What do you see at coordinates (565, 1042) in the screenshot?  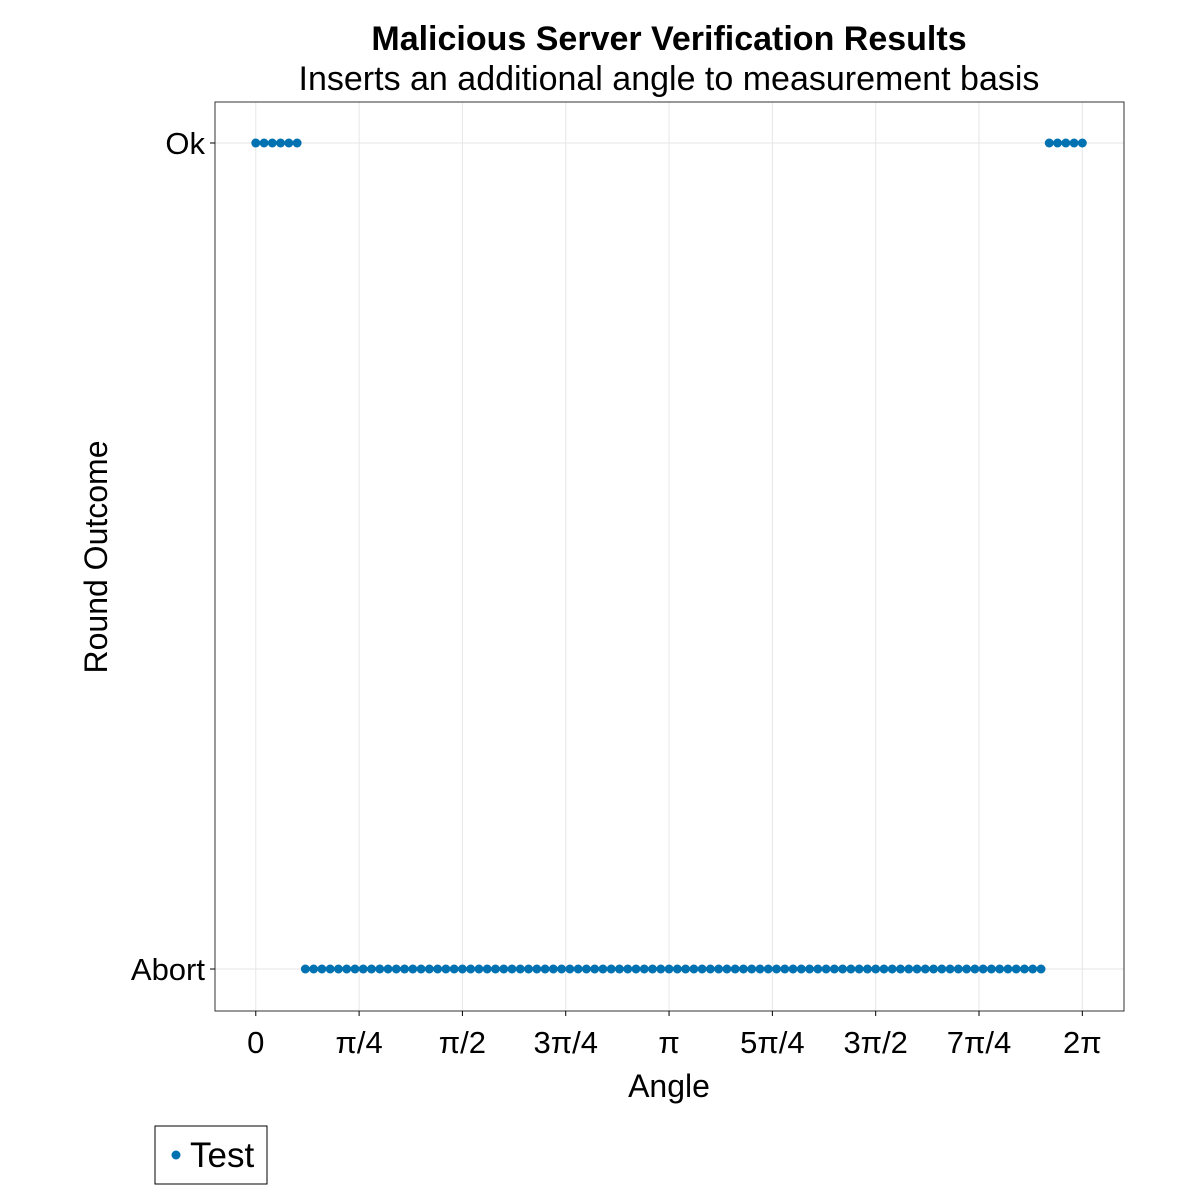 I see `x-tick-label: 3π/4` at bounding box center [565, 1042].